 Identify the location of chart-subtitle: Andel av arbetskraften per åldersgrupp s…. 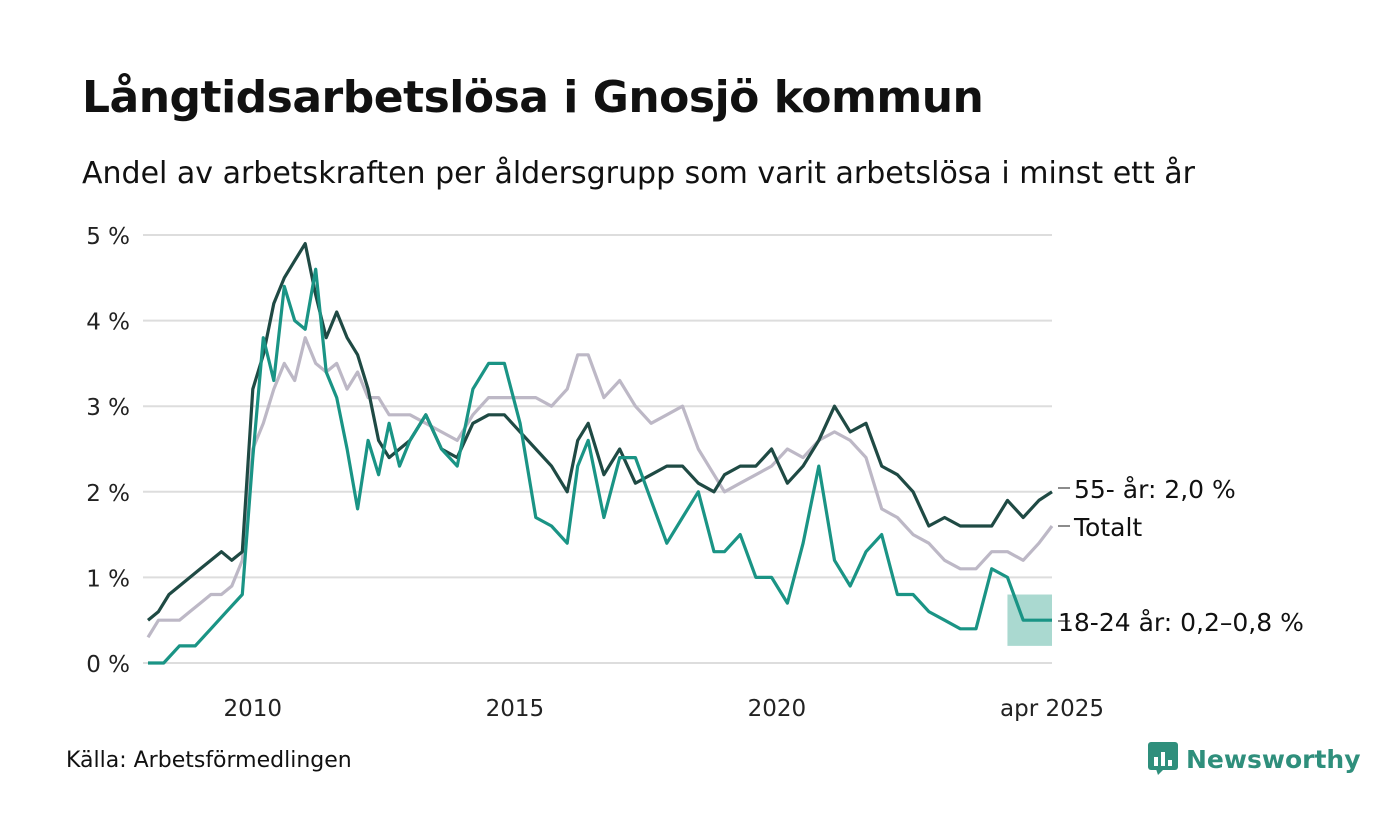
(638, 173).